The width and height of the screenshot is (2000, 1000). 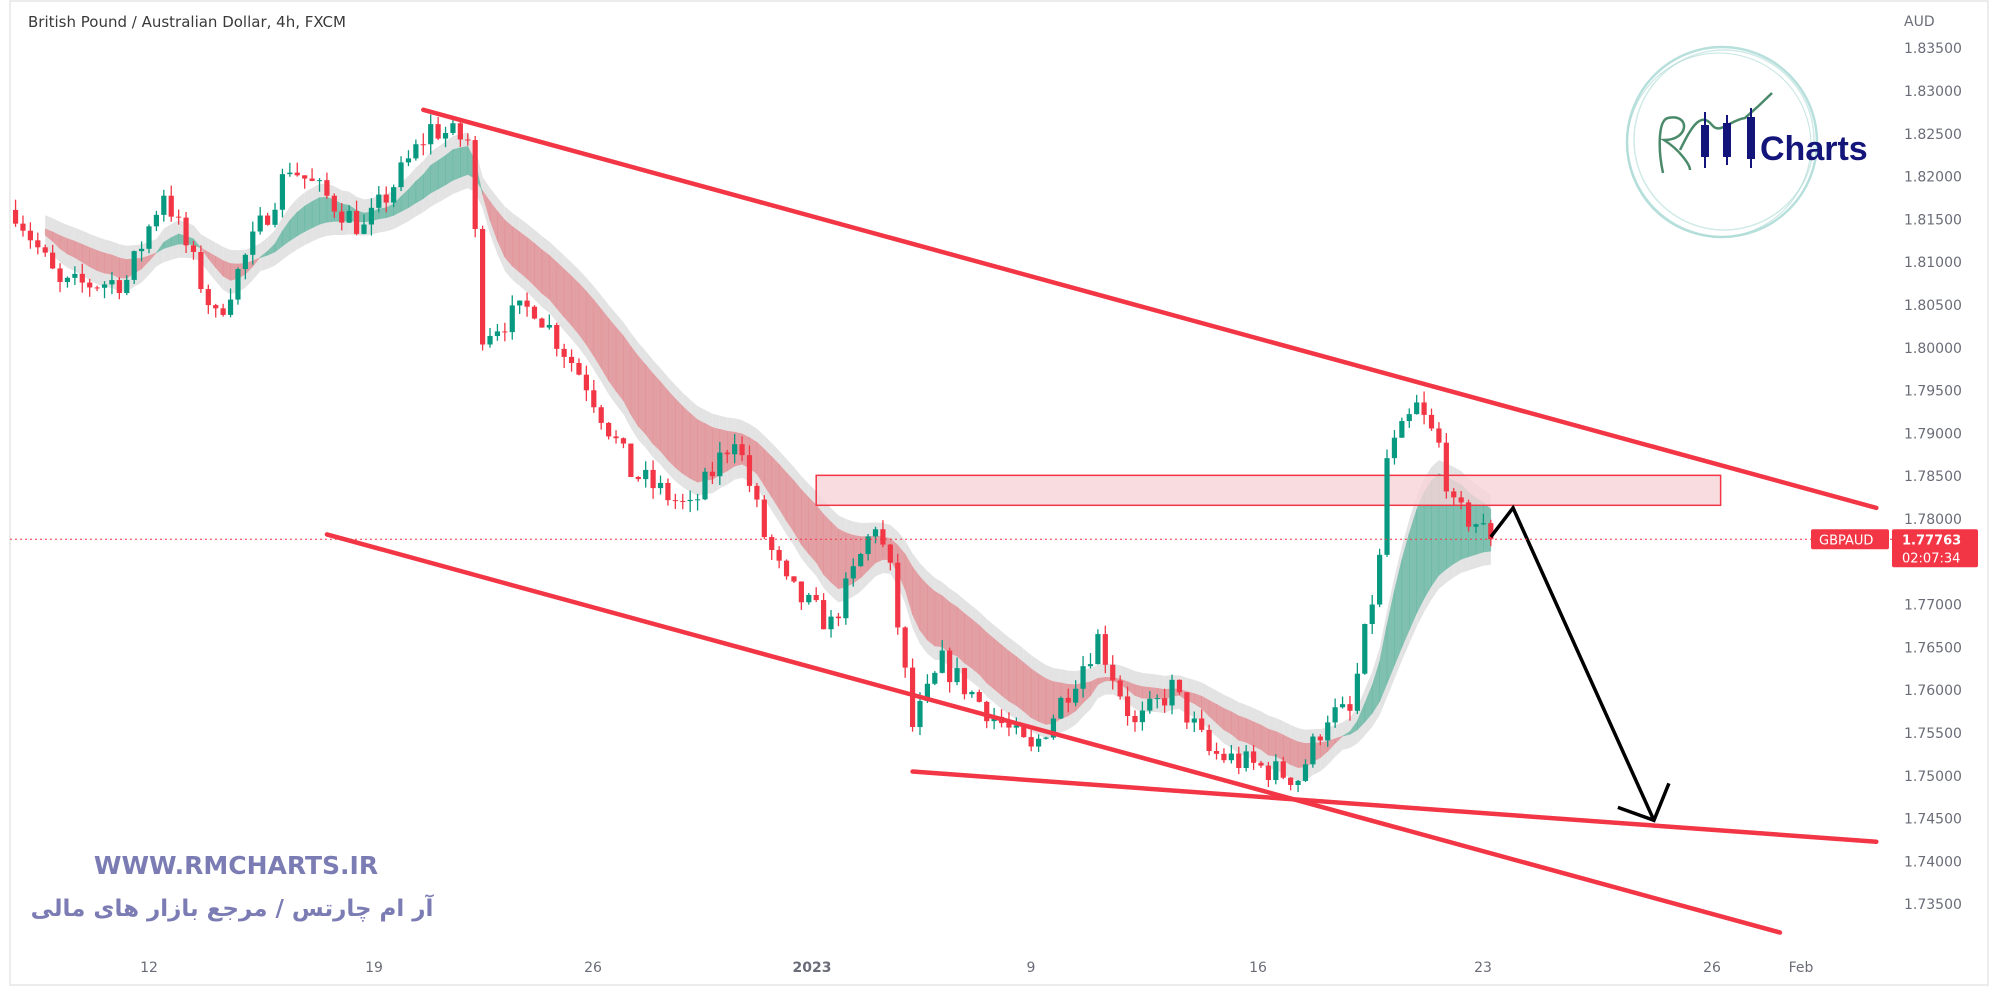 What do you see at coordinates (1644, 802) in the screenshot?
I see `arrow-head-icon` at bounding box center [1644, 802].